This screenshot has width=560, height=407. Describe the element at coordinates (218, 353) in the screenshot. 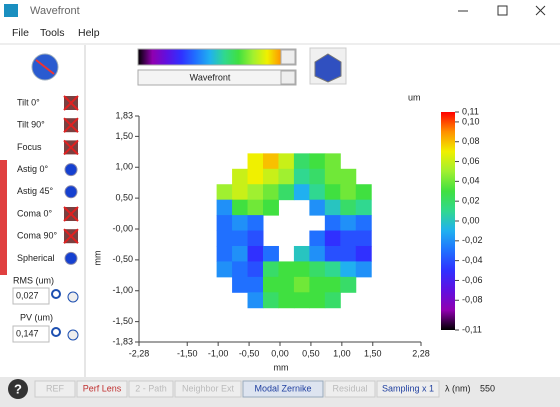

I see `x-tick-label: -1,00` at that location.